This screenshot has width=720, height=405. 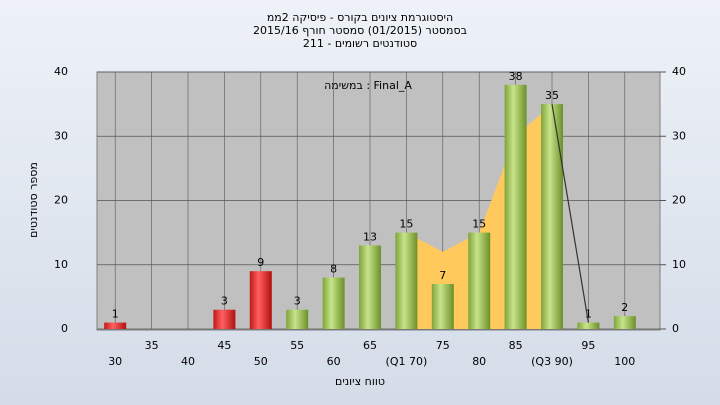 I want to click on data-label: 13, so click(x=370, y=236).